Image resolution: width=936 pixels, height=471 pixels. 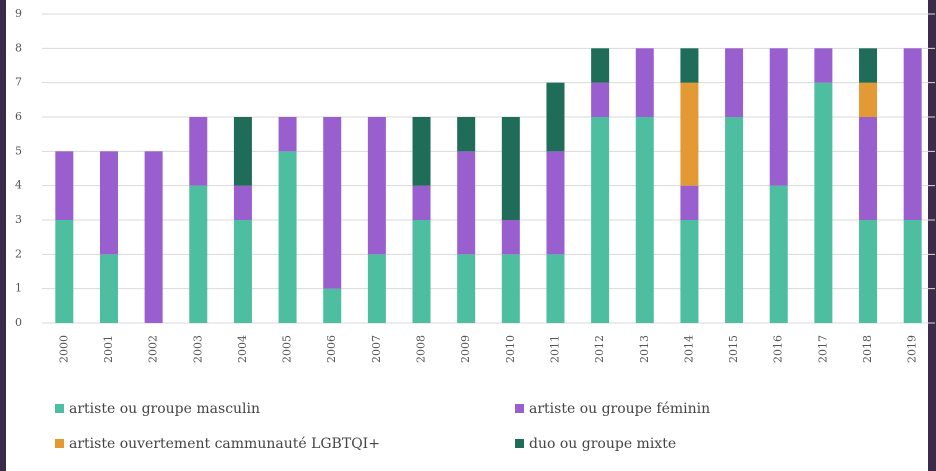 I want to click on x-tick-label: 2010, so click(x=510, y=349).